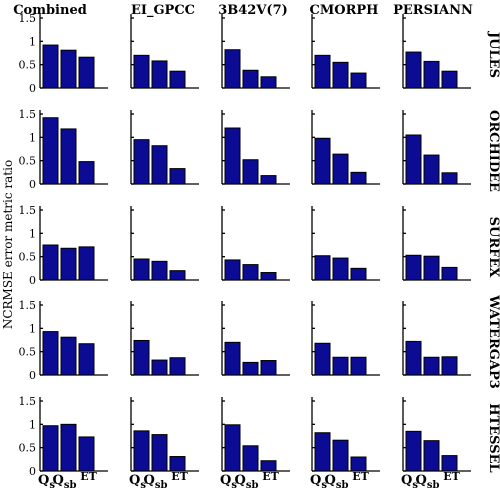  Describe the element at coordinates (493, 54) in the screenshot. I see `row-title-0: JULES` at that location.